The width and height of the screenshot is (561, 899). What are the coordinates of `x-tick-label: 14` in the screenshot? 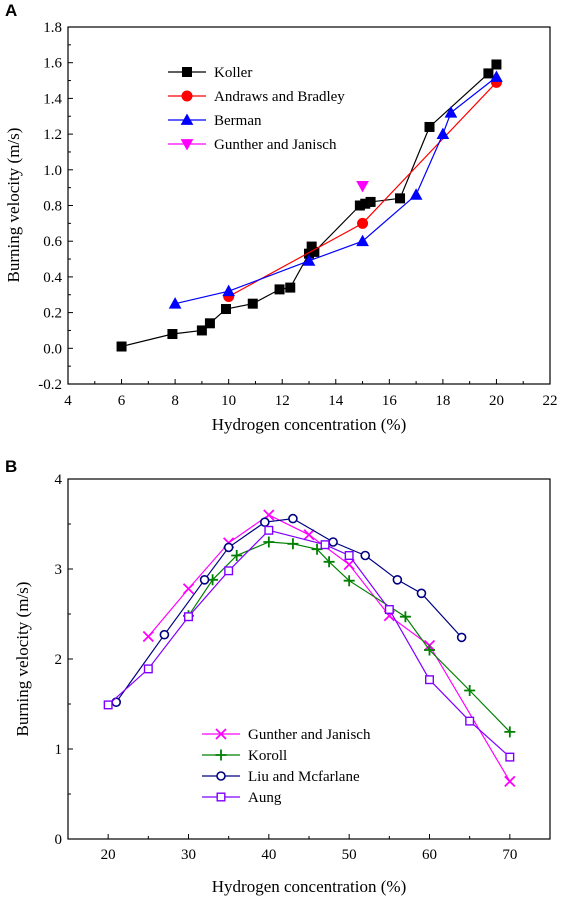 It's located at (336, 401).